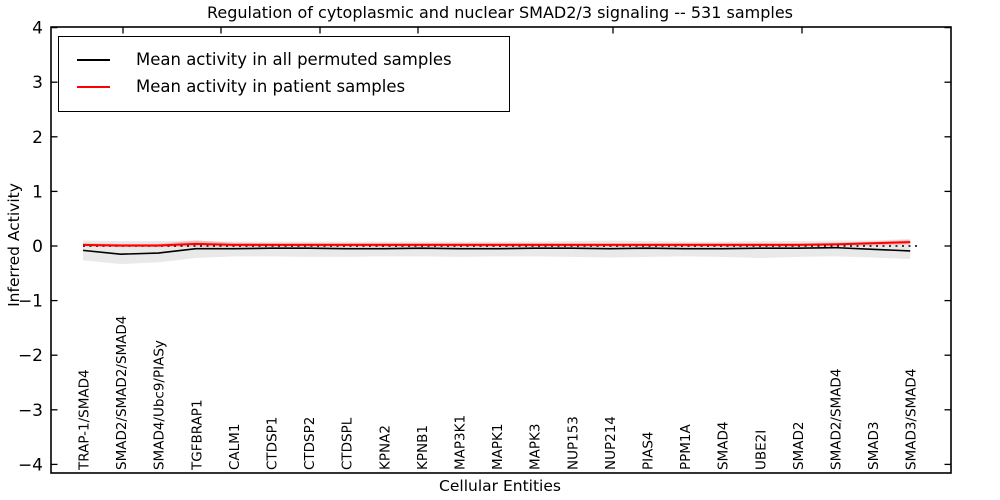  Describe the element at coordinates (611, 443) in the screenshot. I see `x-tick-label: NUP214` at that location.